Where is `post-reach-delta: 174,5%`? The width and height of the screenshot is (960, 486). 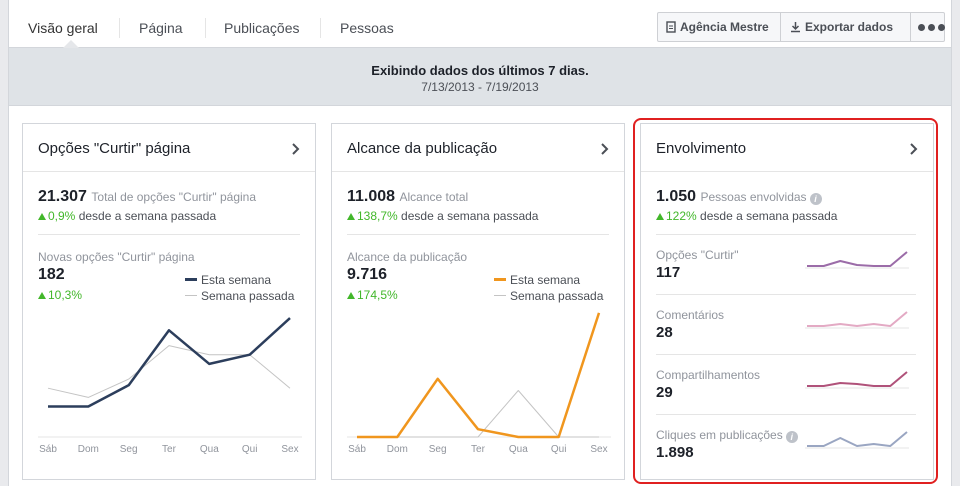 post-reach-delta: 174,5% is located at coordinates (372, 295).